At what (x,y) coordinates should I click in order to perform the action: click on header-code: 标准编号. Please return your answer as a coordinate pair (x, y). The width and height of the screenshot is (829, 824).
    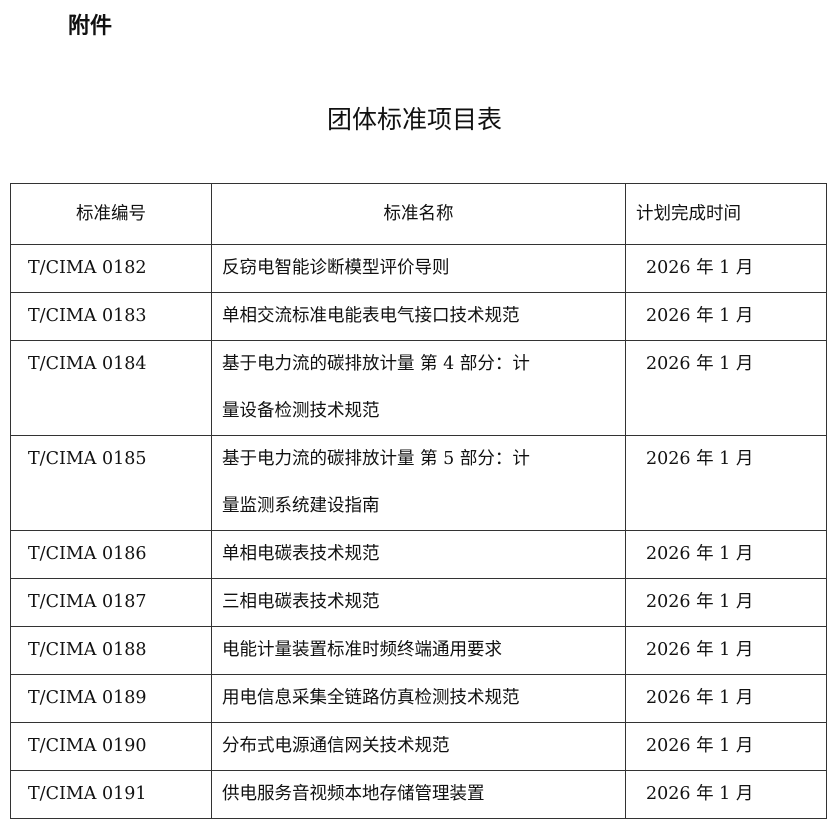
    Looking at the image, I should click on (111, 214).